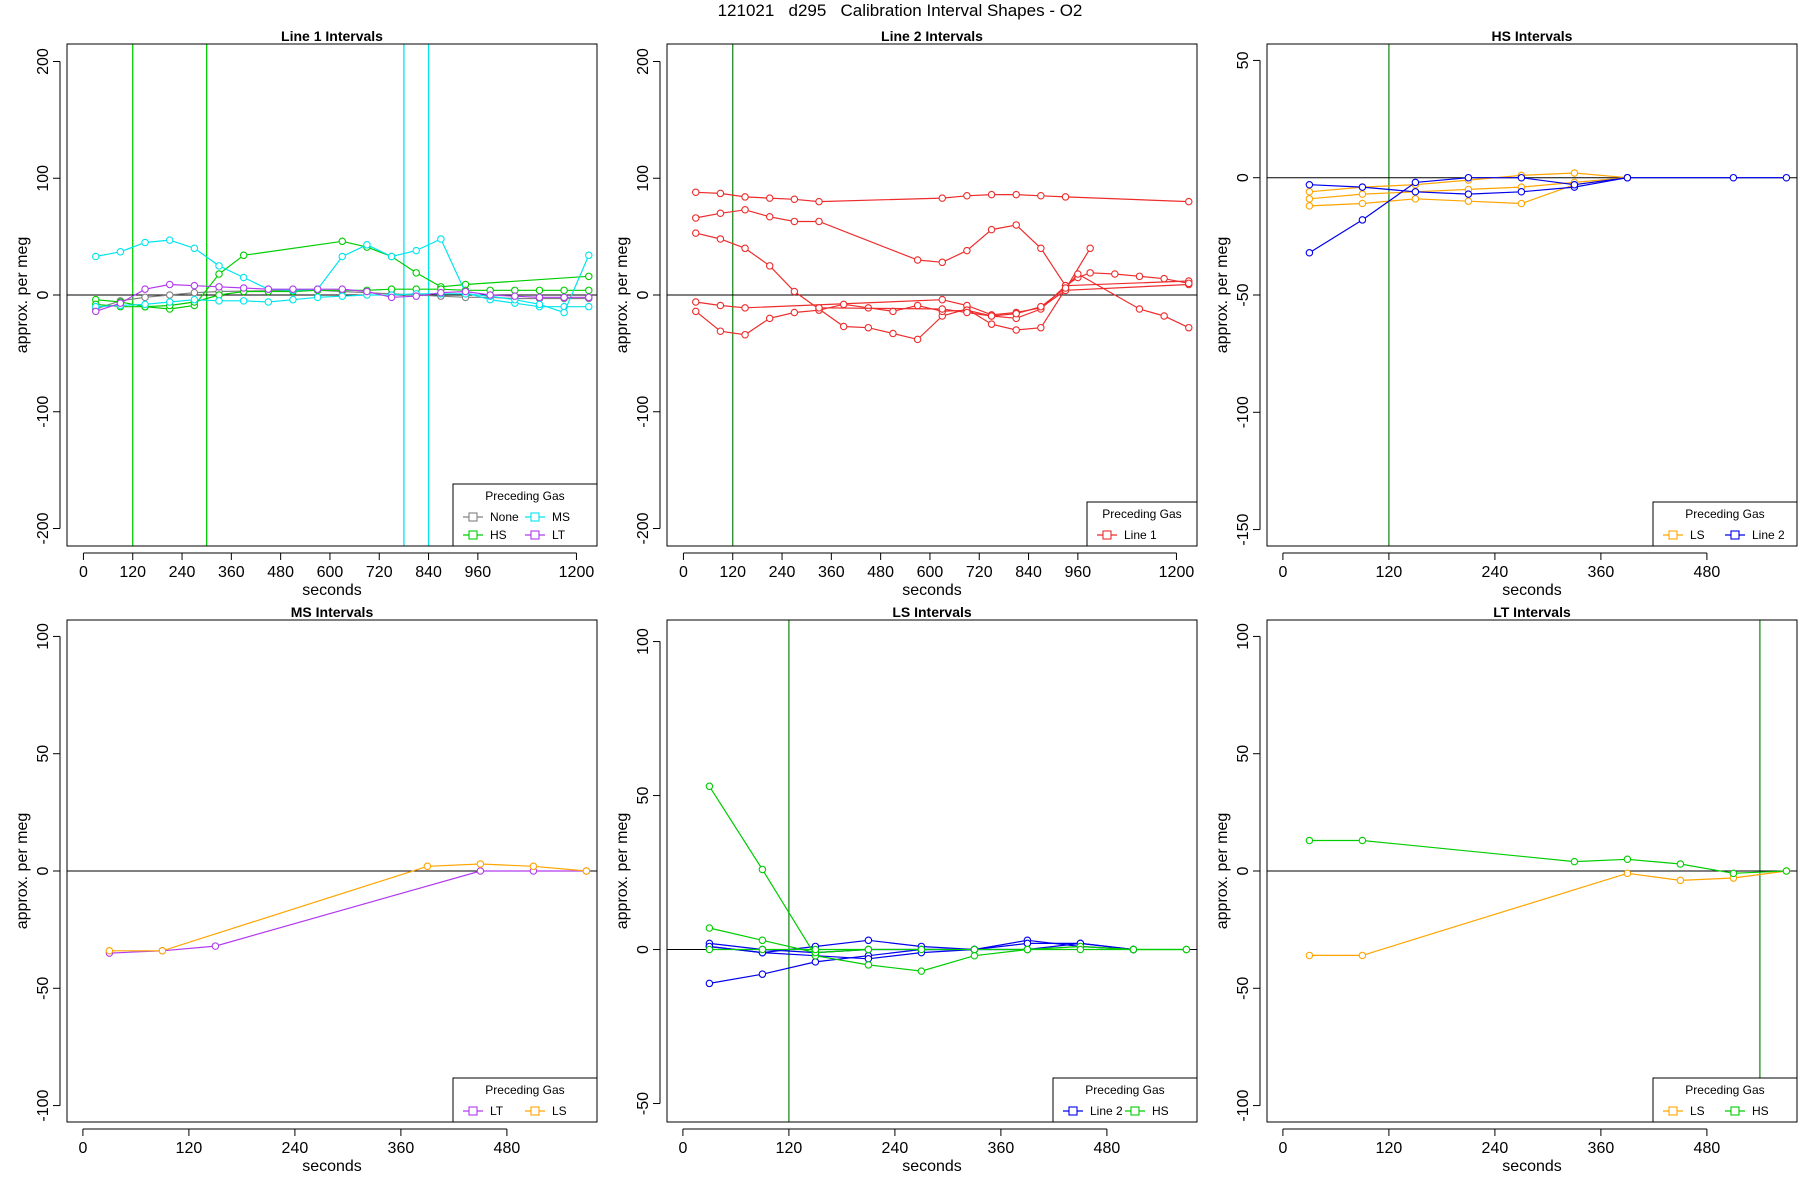  Describe the element at coordinates (1001, 1148) in the screenshot. I see `x-tick-label: 360` at that location.